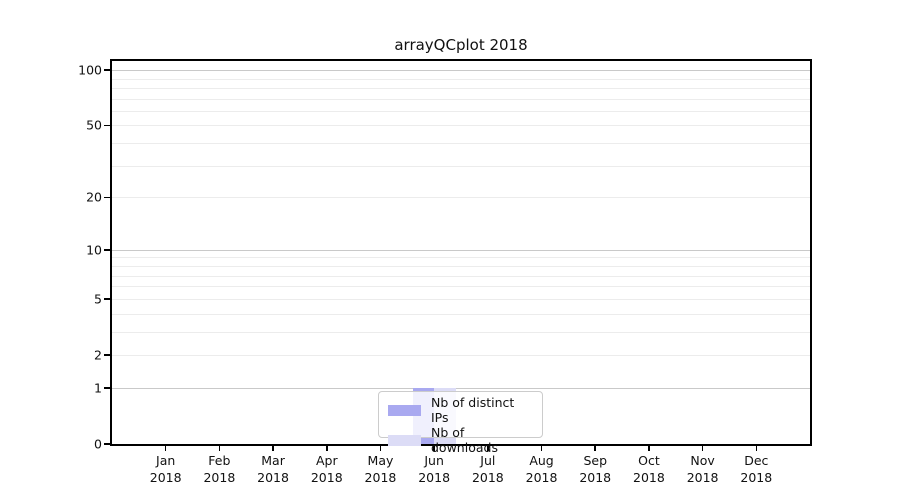  What do you see at coordinates (98, 444) in the screenshot?
I see `y-tick-label: 0` at bounding box center [98, 444].